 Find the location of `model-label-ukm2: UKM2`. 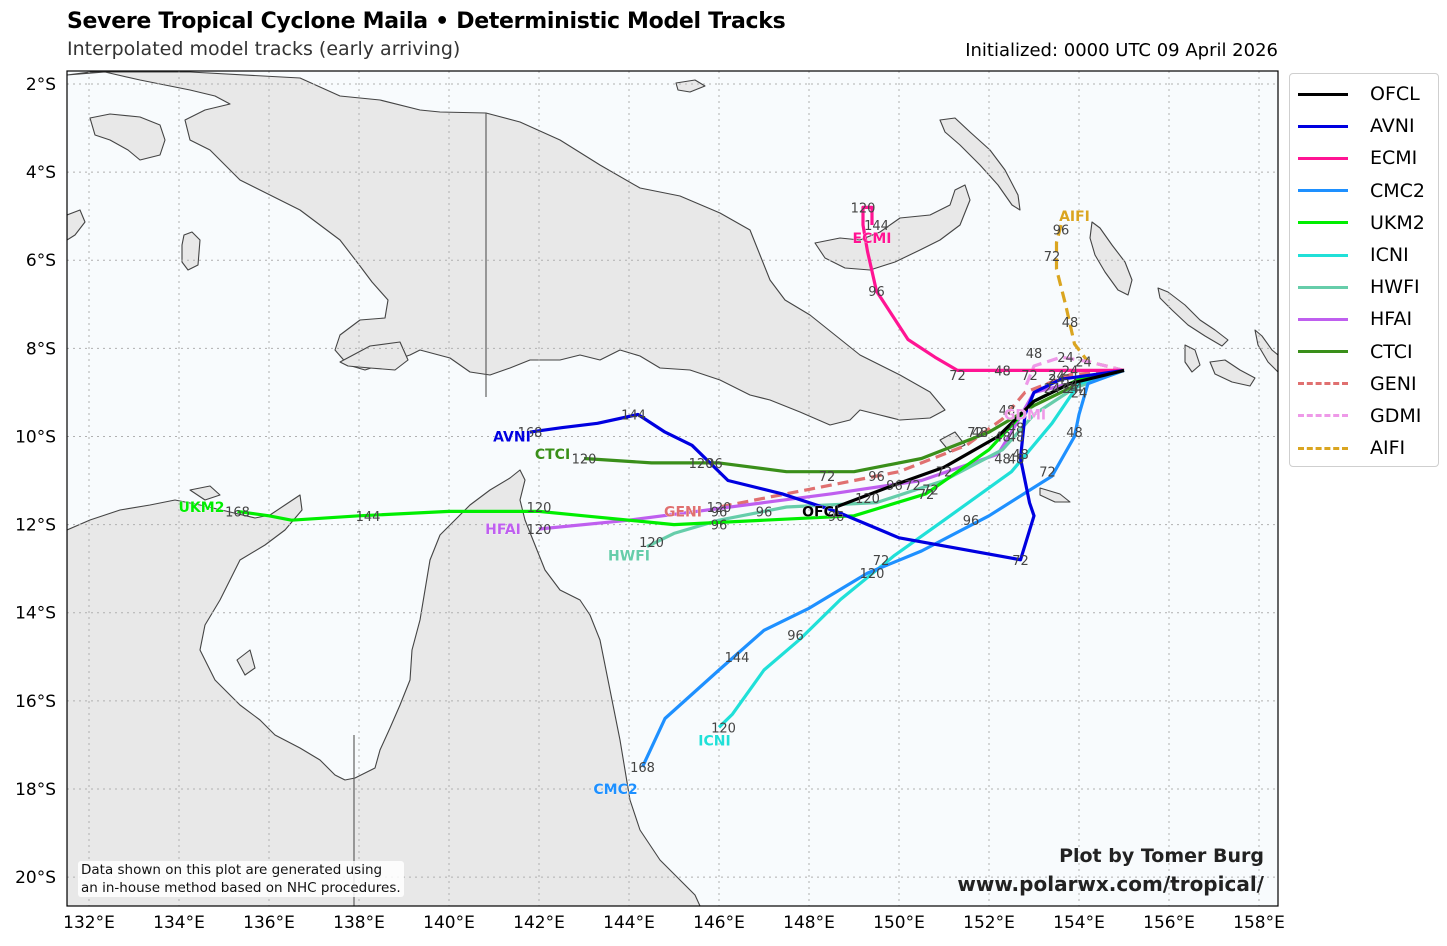

model-label-ukm2: UKM2 is located at coordinates (202, 508).